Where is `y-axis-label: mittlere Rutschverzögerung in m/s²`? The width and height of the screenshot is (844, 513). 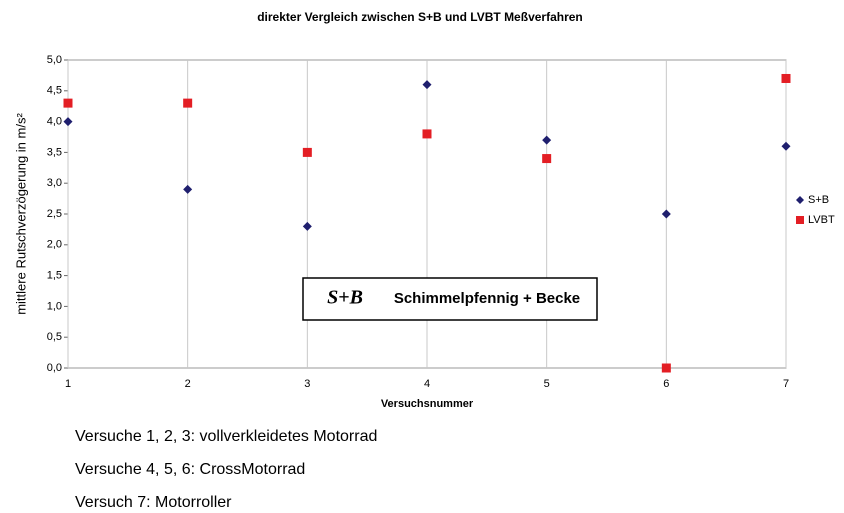
y-axis-label: mittlere Rutschverzögerung in m/s² is located at coordinates (20, 214).